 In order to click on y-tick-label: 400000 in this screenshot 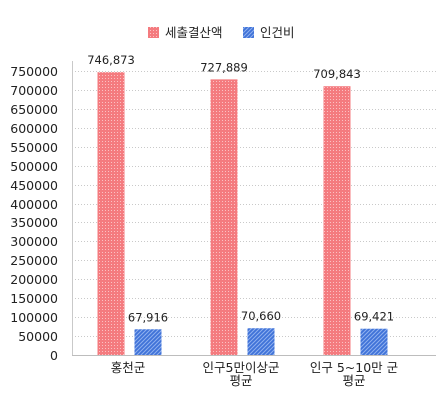, I will do `click(34, 204)`.